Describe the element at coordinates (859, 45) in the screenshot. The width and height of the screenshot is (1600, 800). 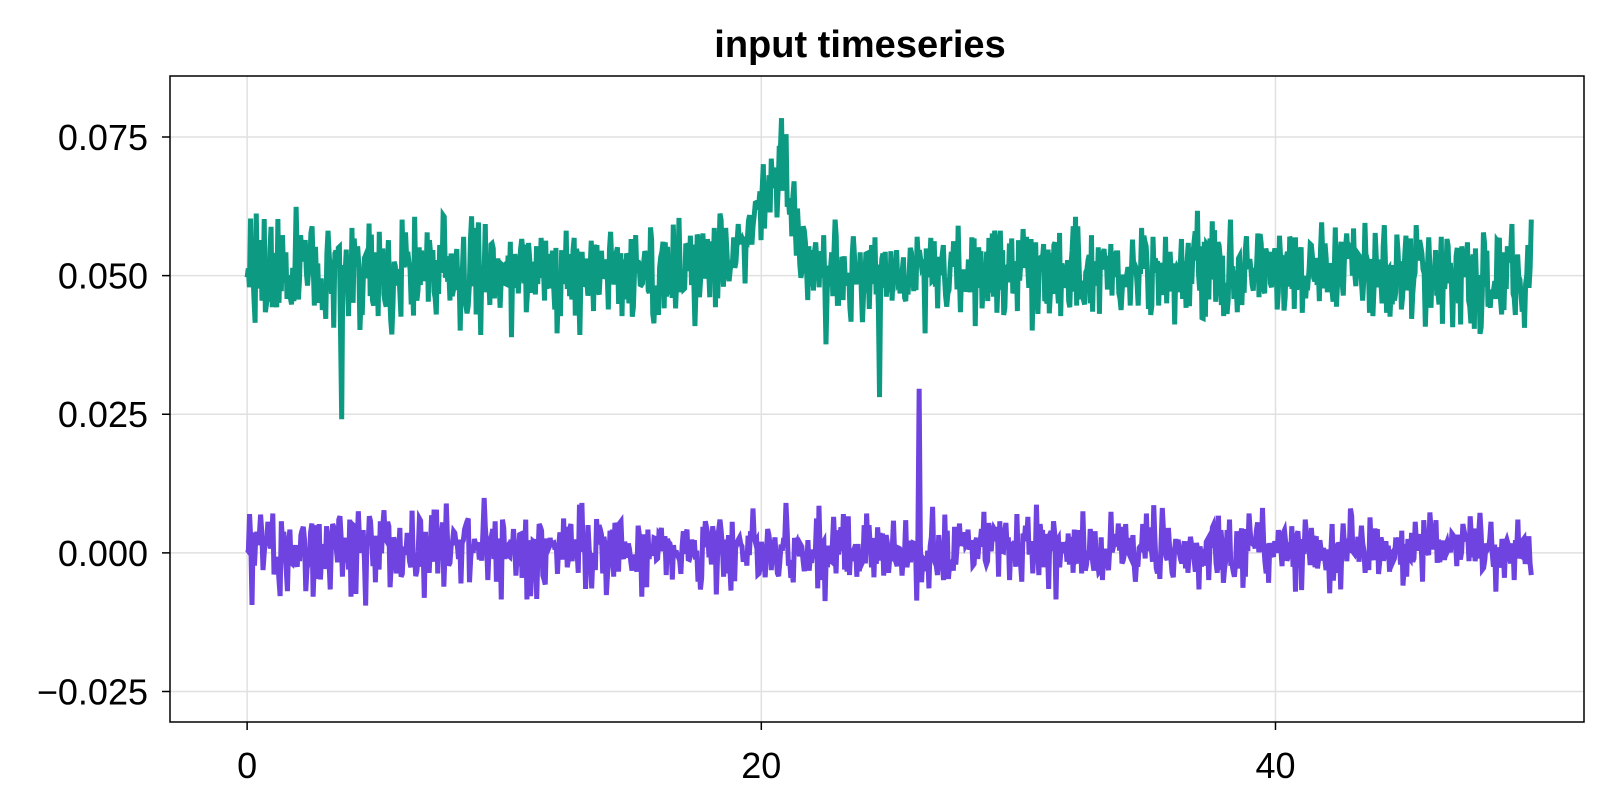
I see `chart-title: input timeseries` at that location.